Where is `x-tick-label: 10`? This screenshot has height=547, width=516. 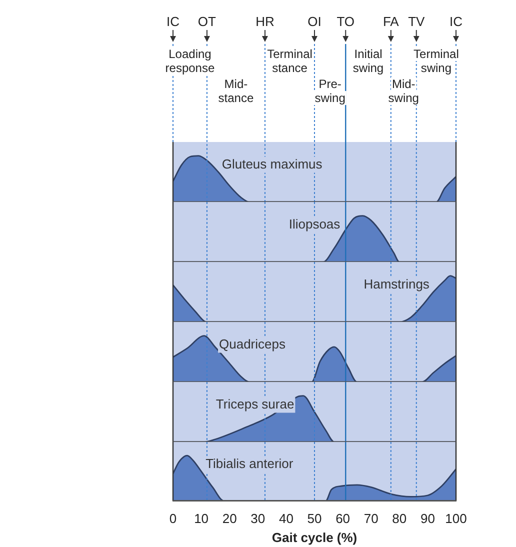 x-tick-label: 10 is located at coordinates (201, 518).